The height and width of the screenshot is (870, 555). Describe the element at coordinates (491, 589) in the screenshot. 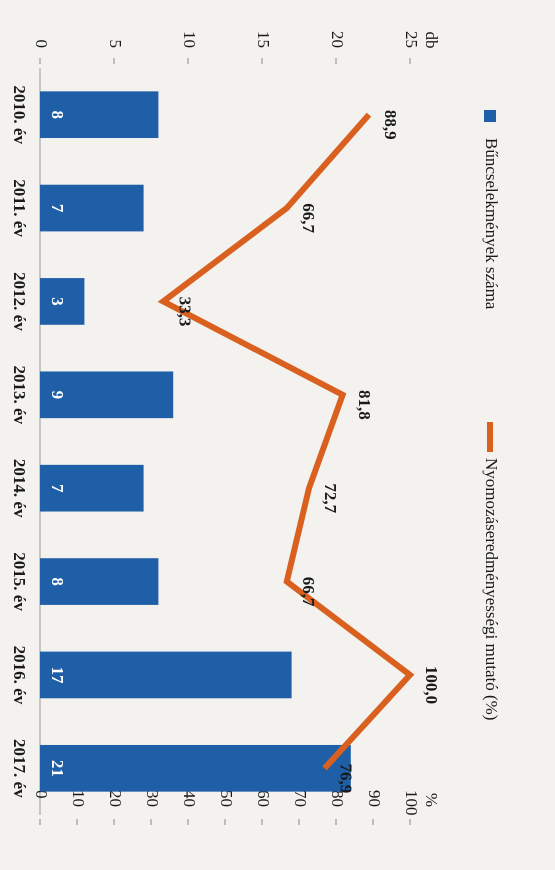

I see `legend-label: Nyomozáseredményességi mutató (%)` at that location.